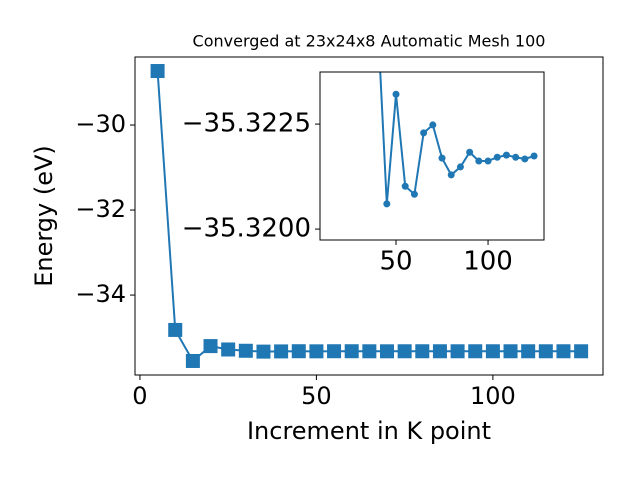 The width and height of the screenshot is (640, 480). Describe the element at coordinates (369, 41) in the screenshot. I see `chart-title: Converged at 23x24x8 Automatic Mesh 100` at that location.